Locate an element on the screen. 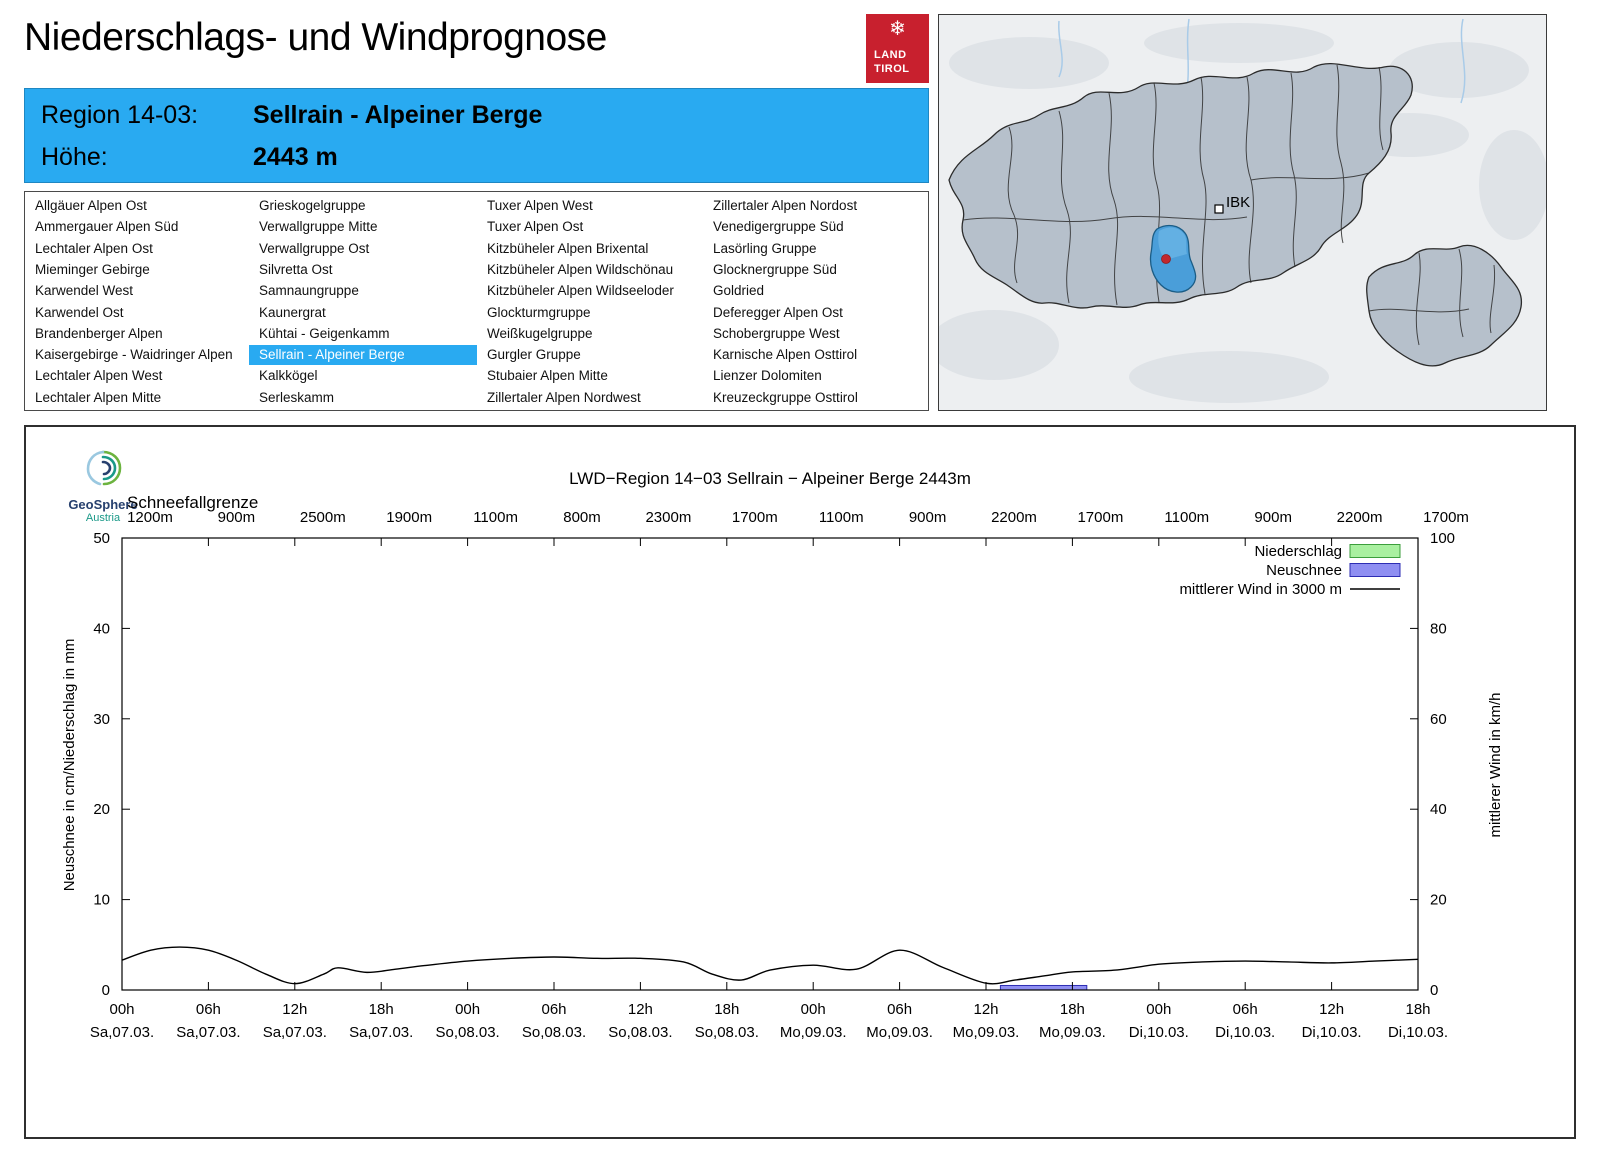 The image size is (1600, 1153). logo-text-land: LAND is located at coordinates (890, 55).